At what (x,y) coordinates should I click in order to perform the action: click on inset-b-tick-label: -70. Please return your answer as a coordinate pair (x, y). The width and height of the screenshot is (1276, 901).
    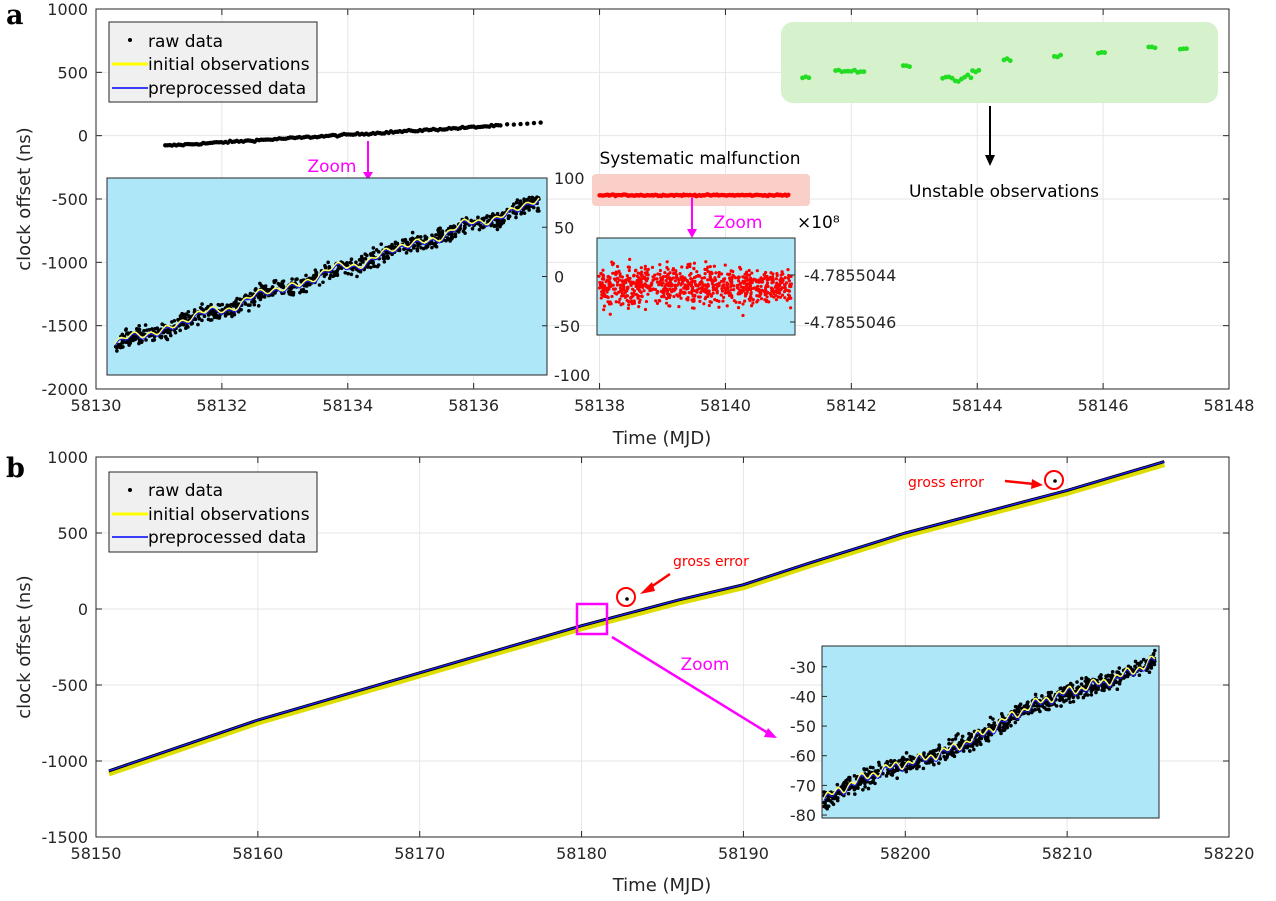
    Looking at the image, I should click on (803, 785).